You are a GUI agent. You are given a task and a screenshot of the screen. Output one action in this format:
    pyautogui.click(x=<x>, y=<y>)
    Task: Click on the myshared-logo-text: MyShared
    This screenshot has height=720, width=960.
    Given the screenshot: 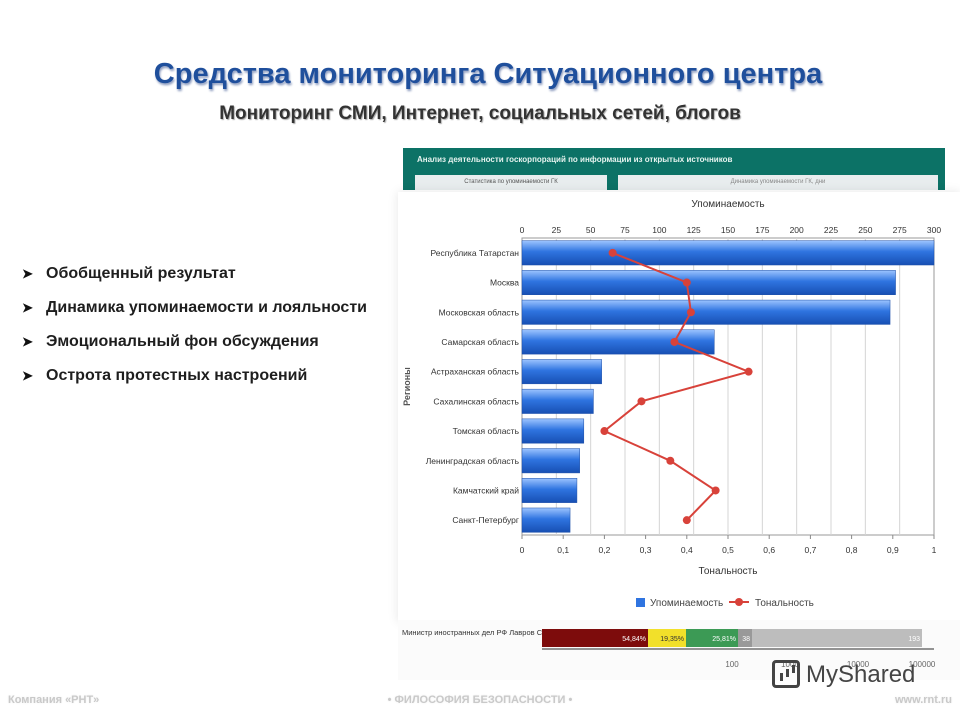 What is the action you would take?
    pyautogui.click(x=861, y=674)
    